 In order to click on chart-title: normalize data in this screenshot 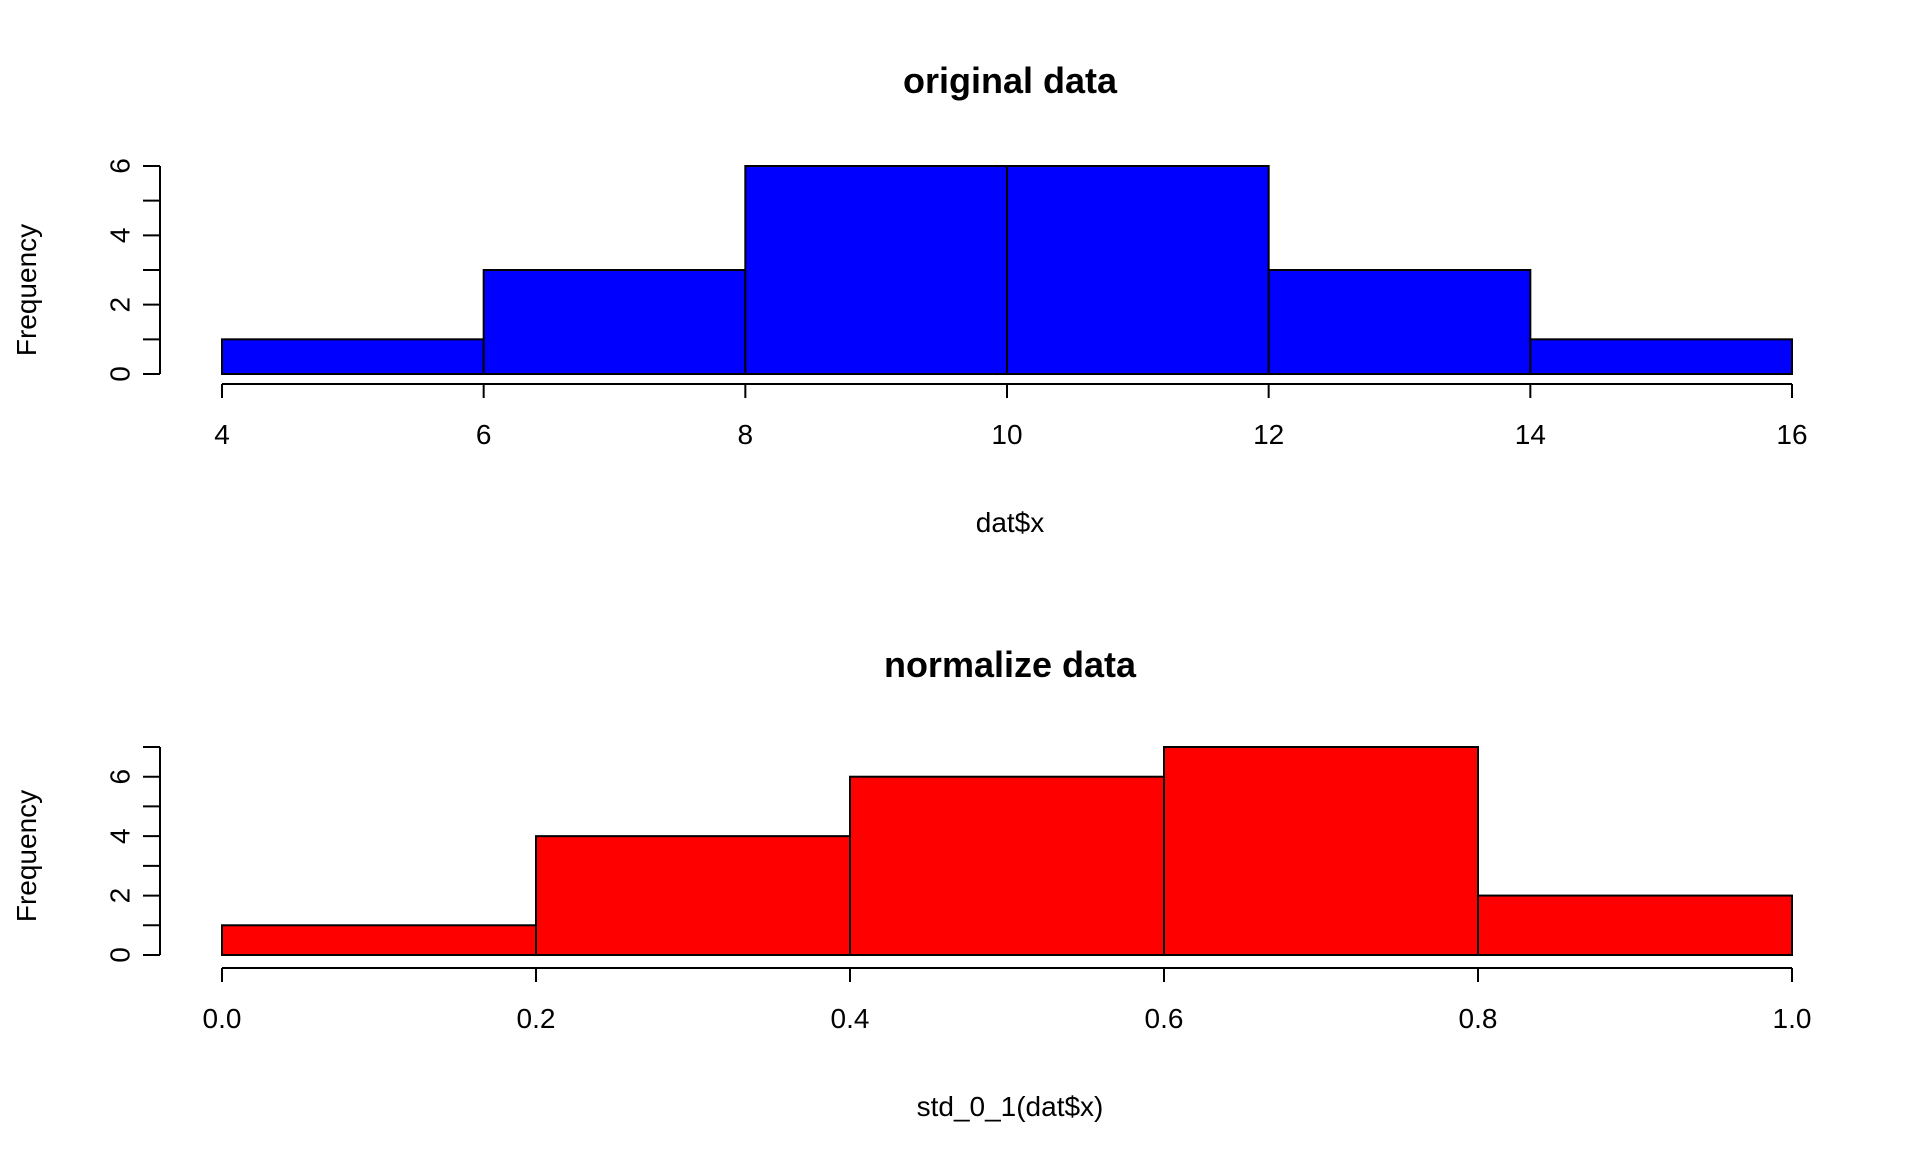, I will do `click(1010, 664)`.